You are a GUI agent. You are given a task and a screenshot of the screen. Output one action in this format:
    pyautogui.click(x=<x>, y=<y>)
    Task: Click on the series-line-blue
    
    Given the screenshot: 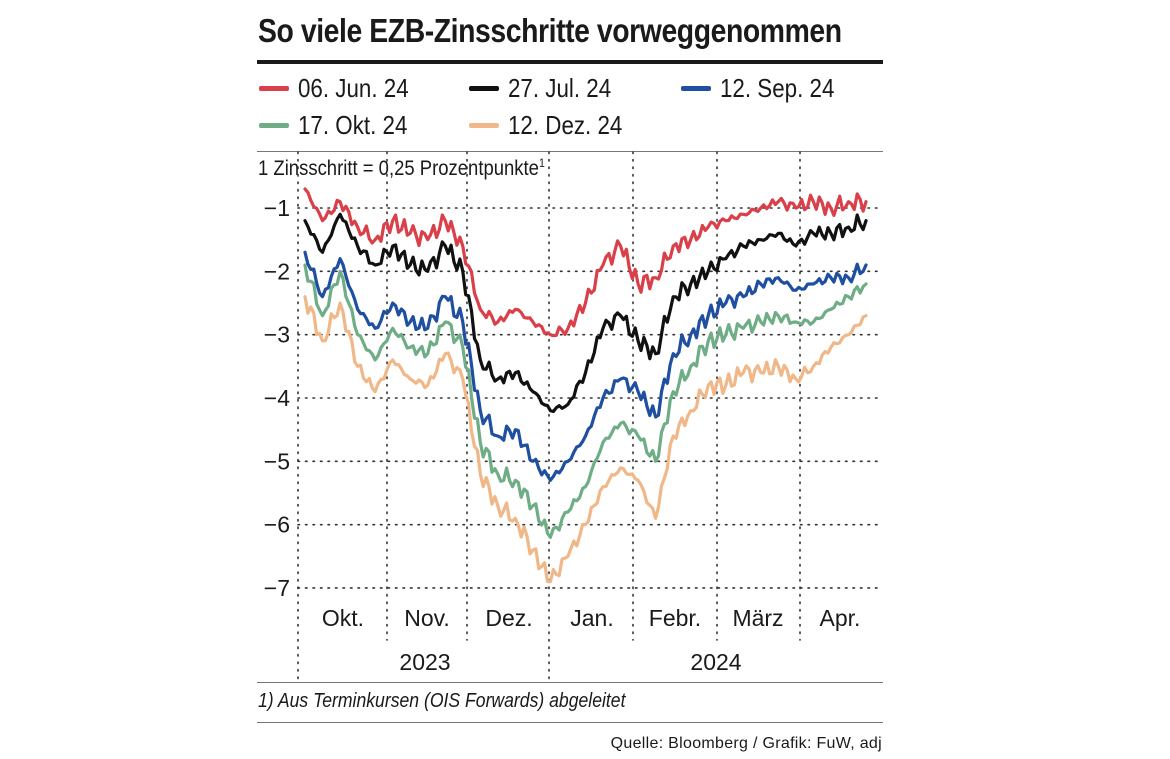 What is the action you would take?
    pyautogui.click(x=585, y=366)
    